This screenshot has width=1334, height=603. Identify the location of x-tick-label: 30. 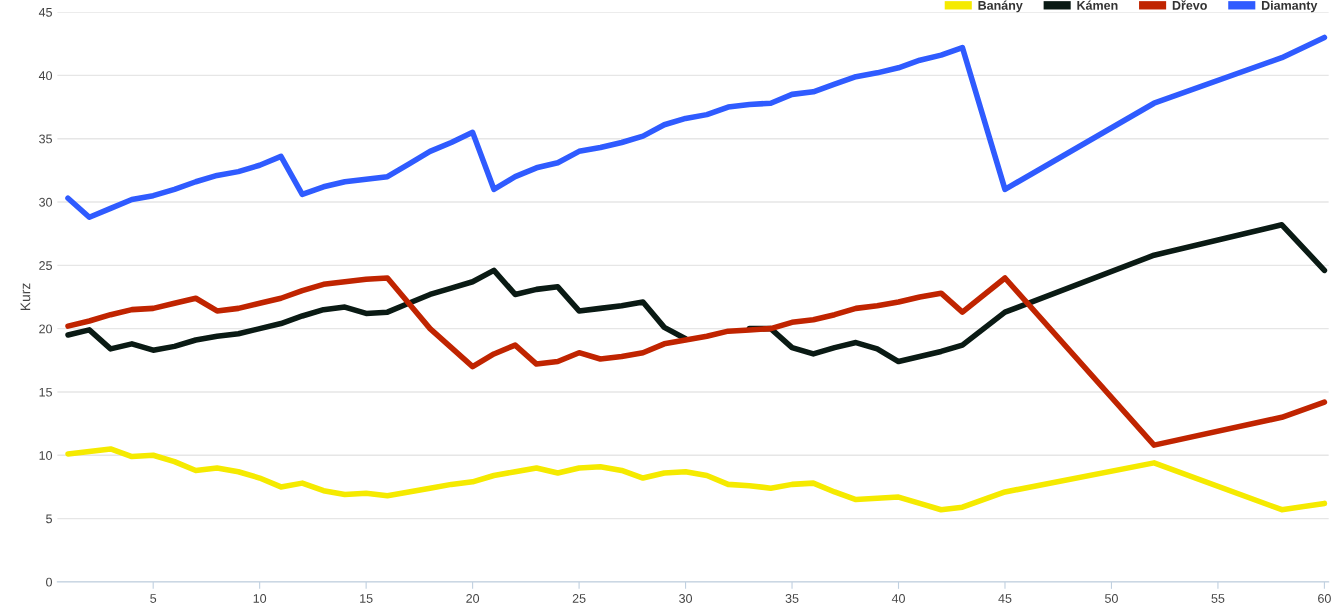
(686, 598).